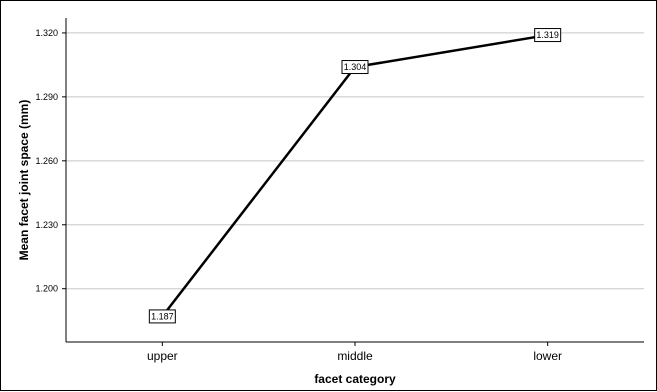  Describe the element at coordinates (46, 225) in the screenshot. I see `y-tick-label: 1.230` at that location.